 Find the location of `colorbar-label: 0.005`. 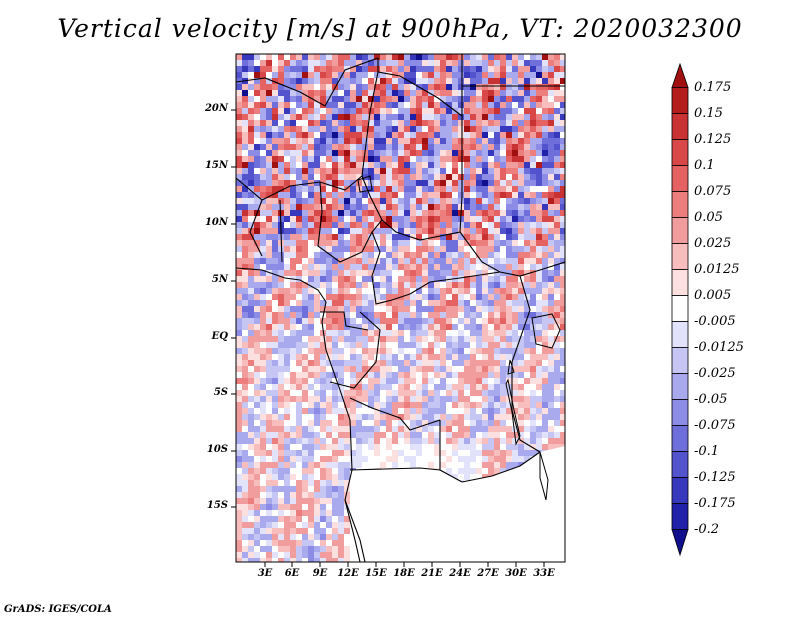

colorbar-label: 0.005 is located at coordinates (713, 295).